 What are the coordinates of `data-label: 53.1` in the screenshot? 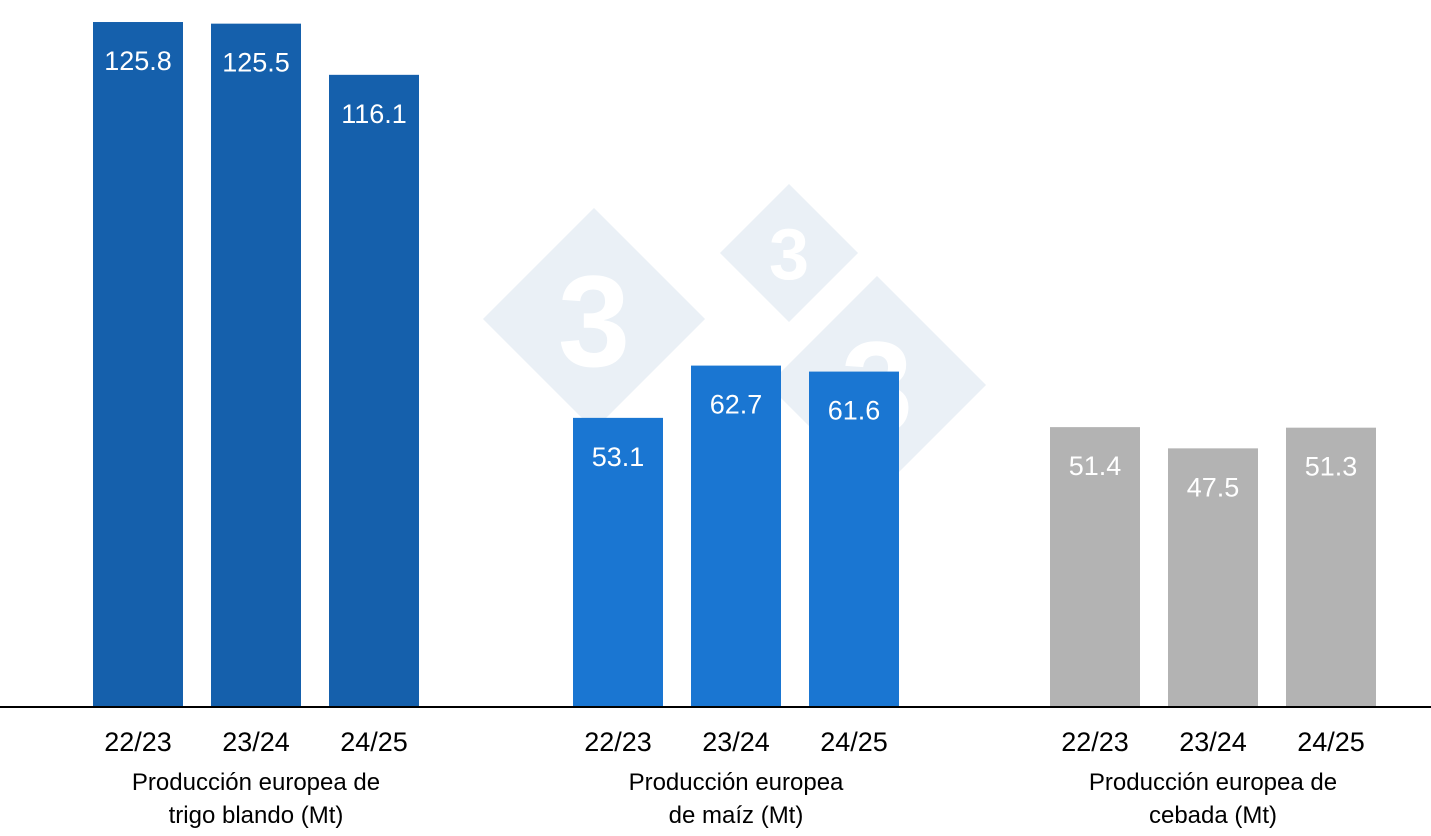 It's located at (618, 457).